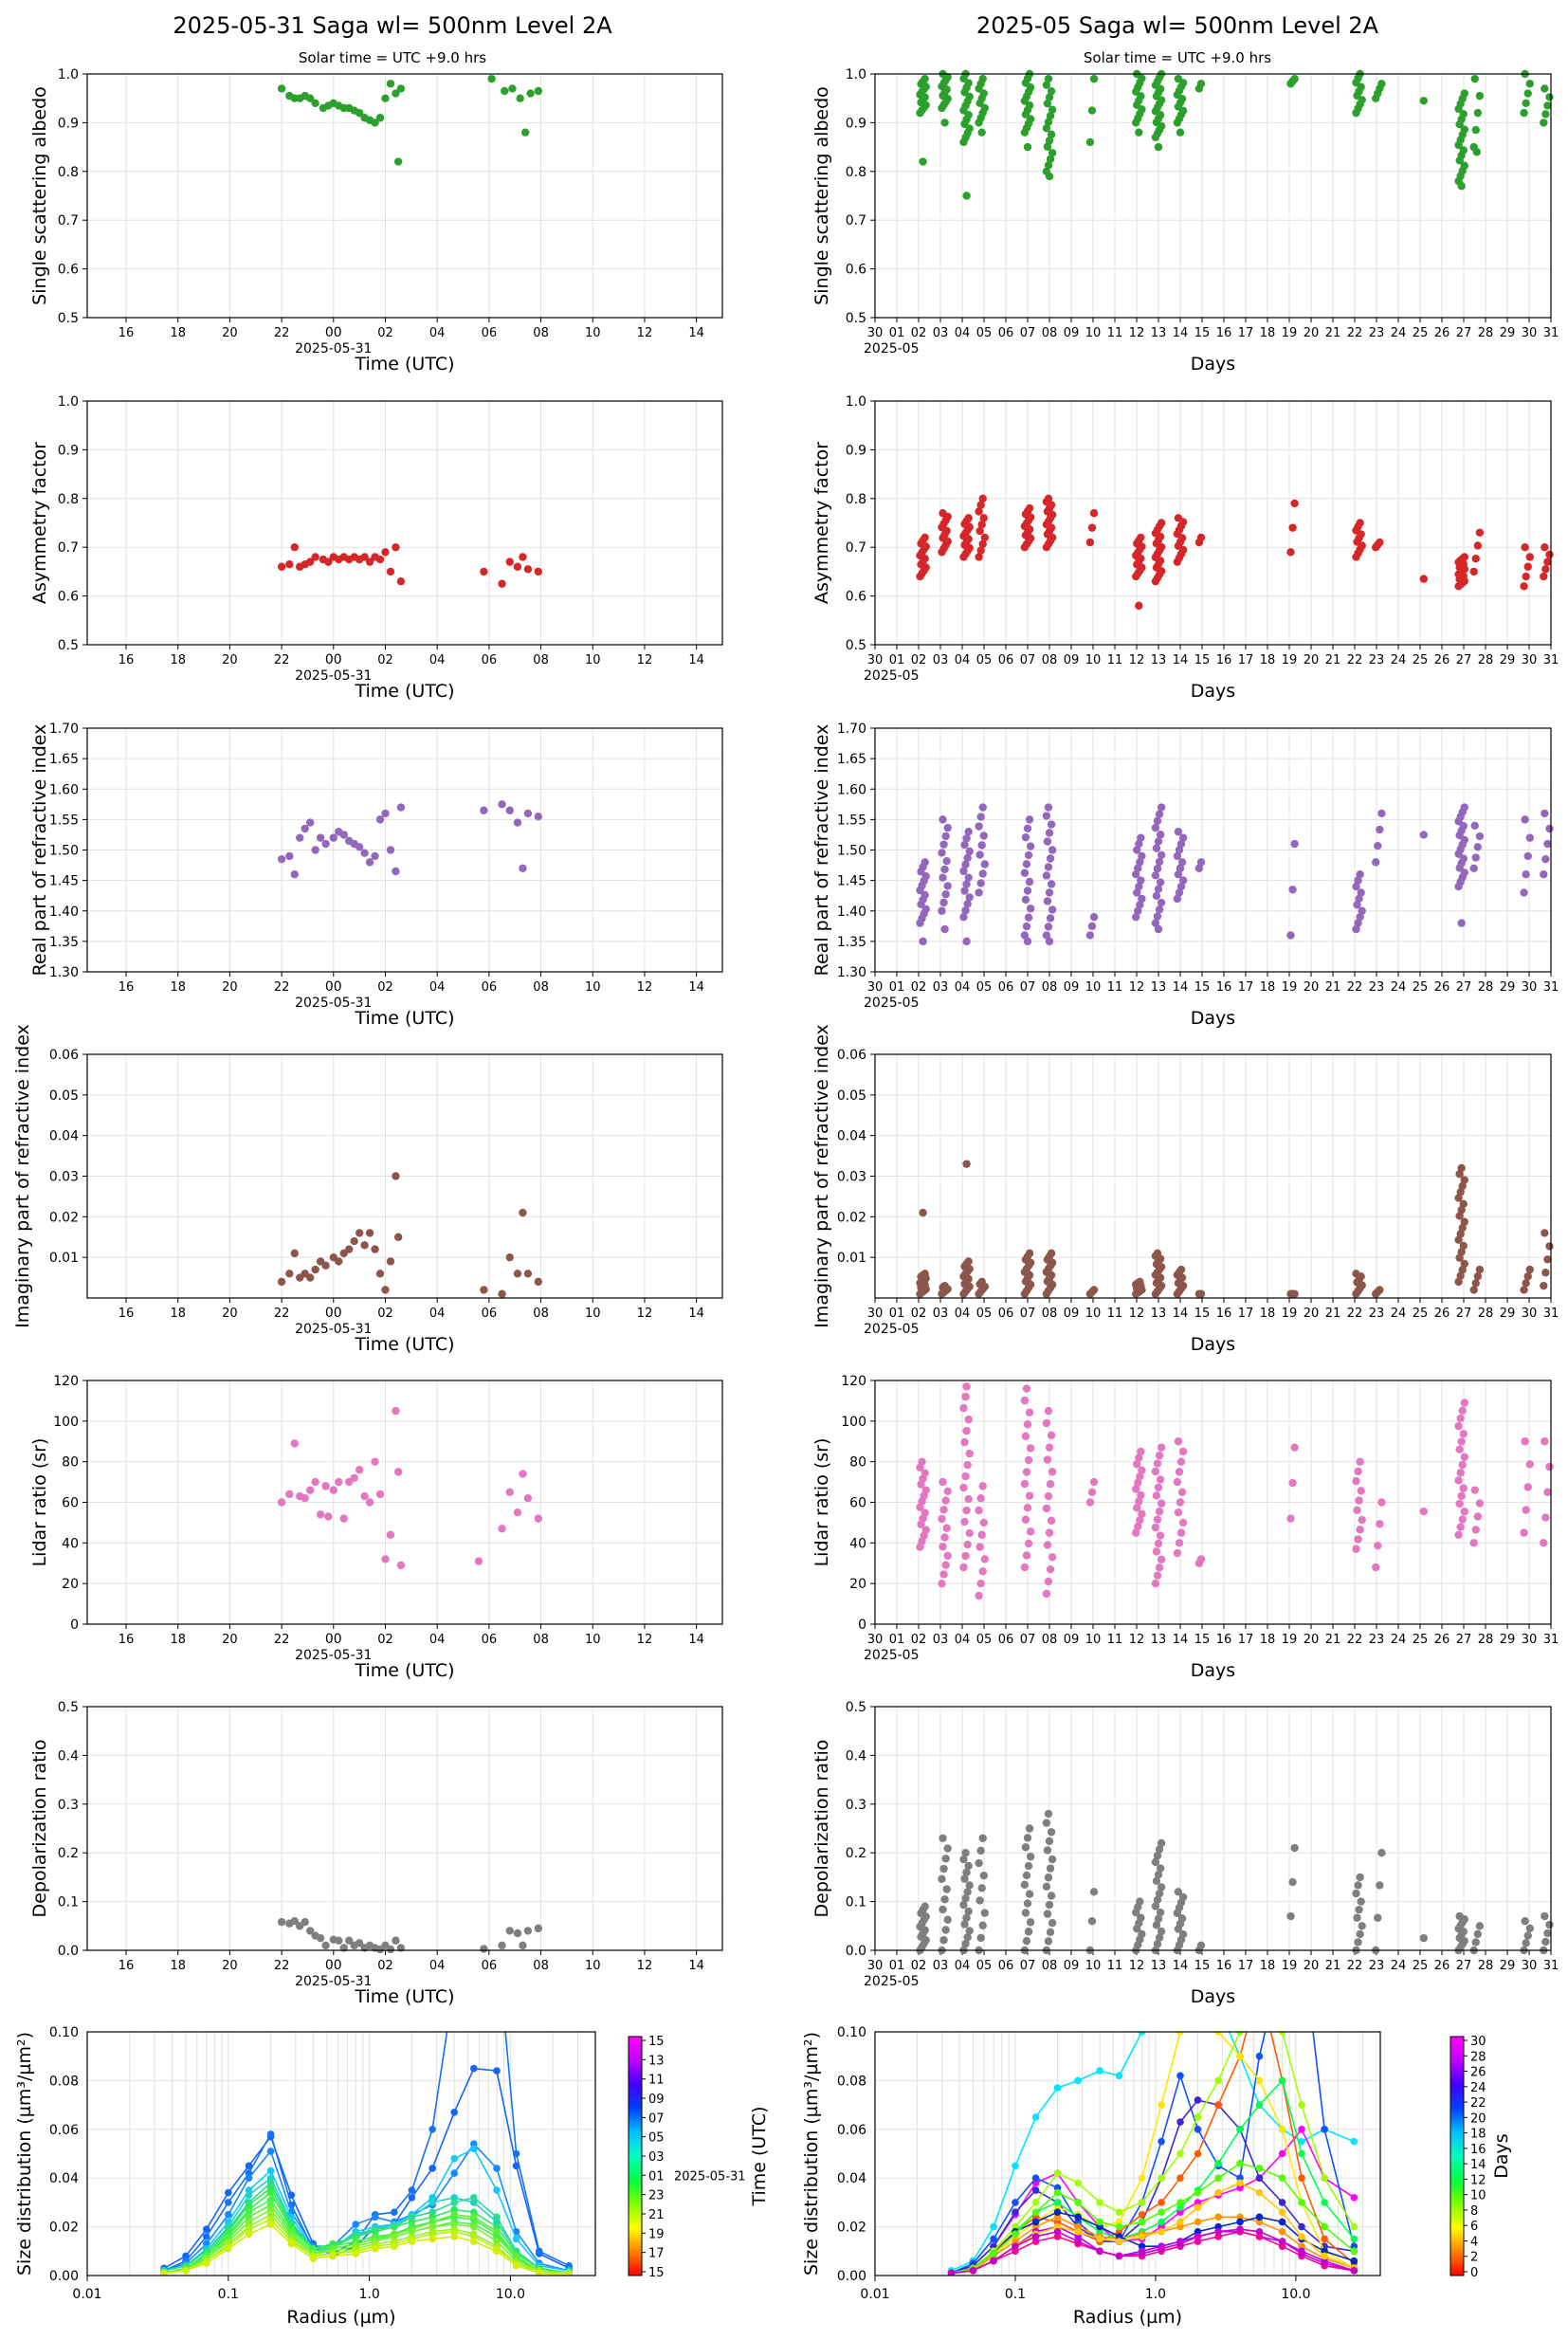 The height and width of the screenshot is (2340, 1568). What do you see at coordinates (856, 597) in the screenshot?
I see `y-tick-label: 0.6` at bounding box center [856, 597].